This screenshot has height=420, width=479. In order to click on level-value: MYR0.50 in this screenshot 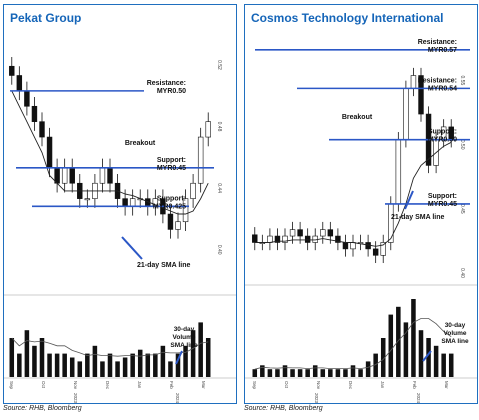, I will do `click(442, 140)`.